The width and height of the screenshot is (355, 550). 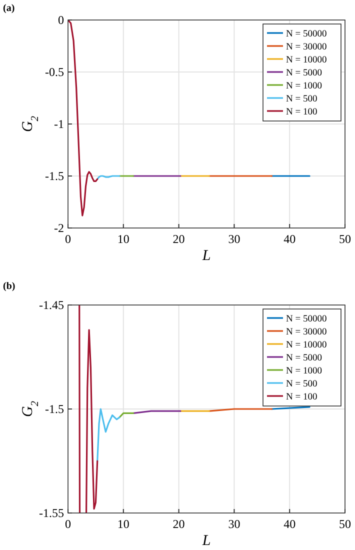 I want to click on y-tick-label: -1, so click(x=59, y=124).